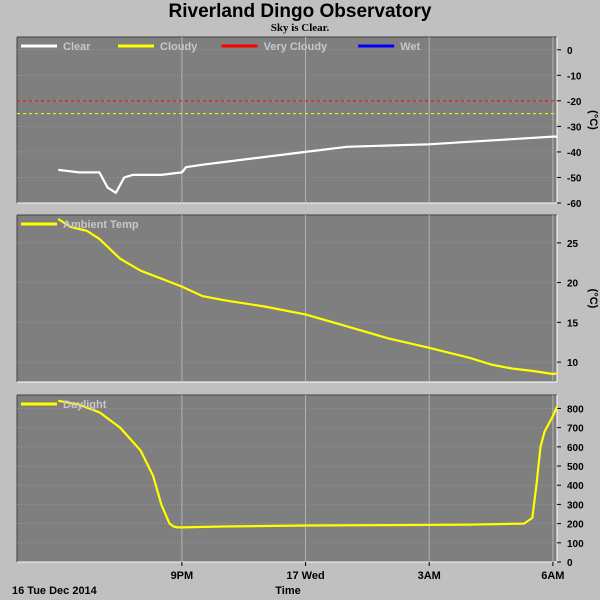  Describe the element at coordinates (575, 467) in the screenshot. I see `y-tick-label: 500` at that location.